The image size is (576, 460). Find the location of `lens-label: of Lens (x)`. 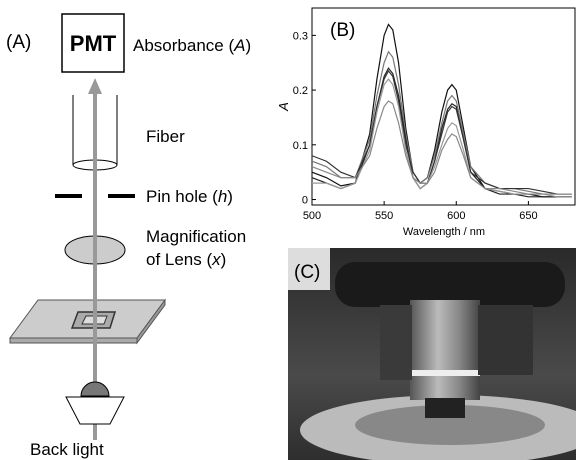

lens-label: of Lens (x) is located at coordinates (186, 259).